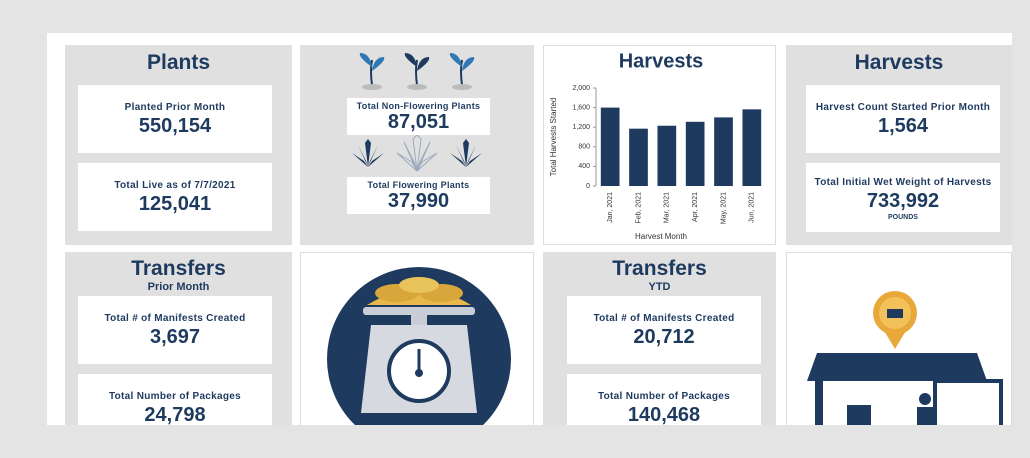 Image resolution: width=1030 pixels, height=458 pixels. What do you see at coordinates (418, 106) in the screenshot?
I see `stat-label: Total Non-Flowering Plants` at bounding box center [418, 106].